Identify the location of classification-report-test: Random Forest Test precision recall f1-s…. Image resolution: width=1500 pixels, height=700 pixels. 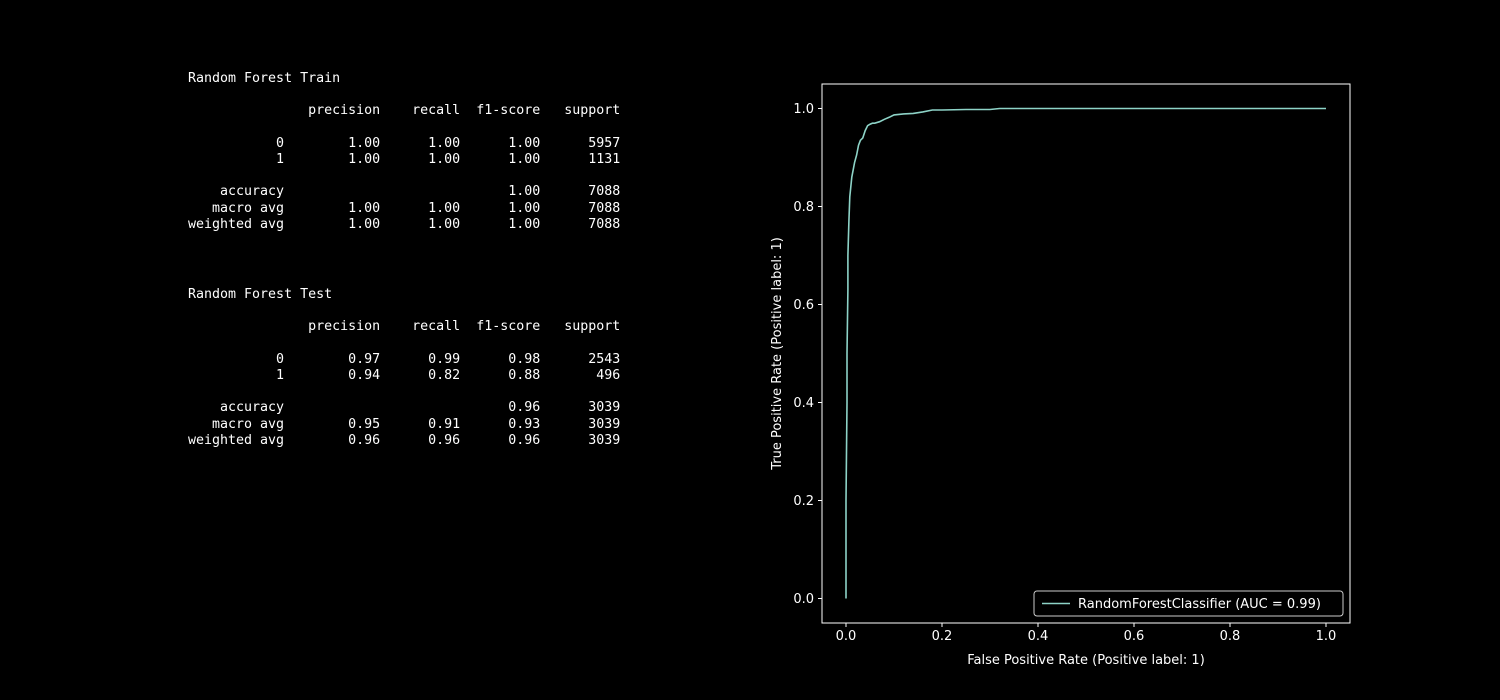
(404, 367).